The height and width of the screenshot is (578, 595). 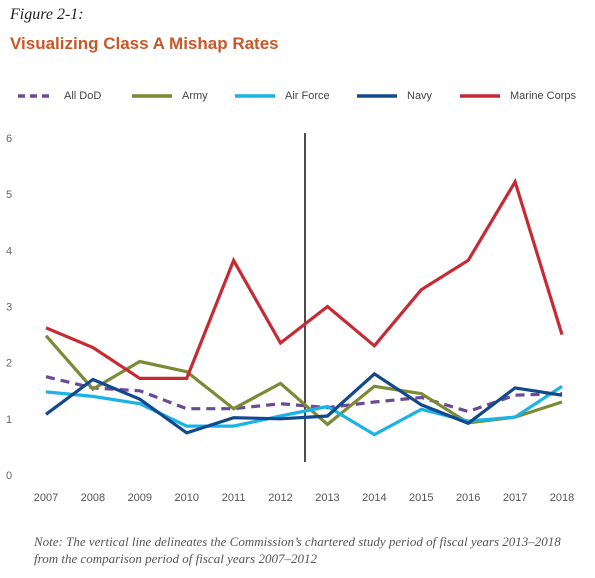 I want to click on series-line-navy, so click(x=304, y=403).